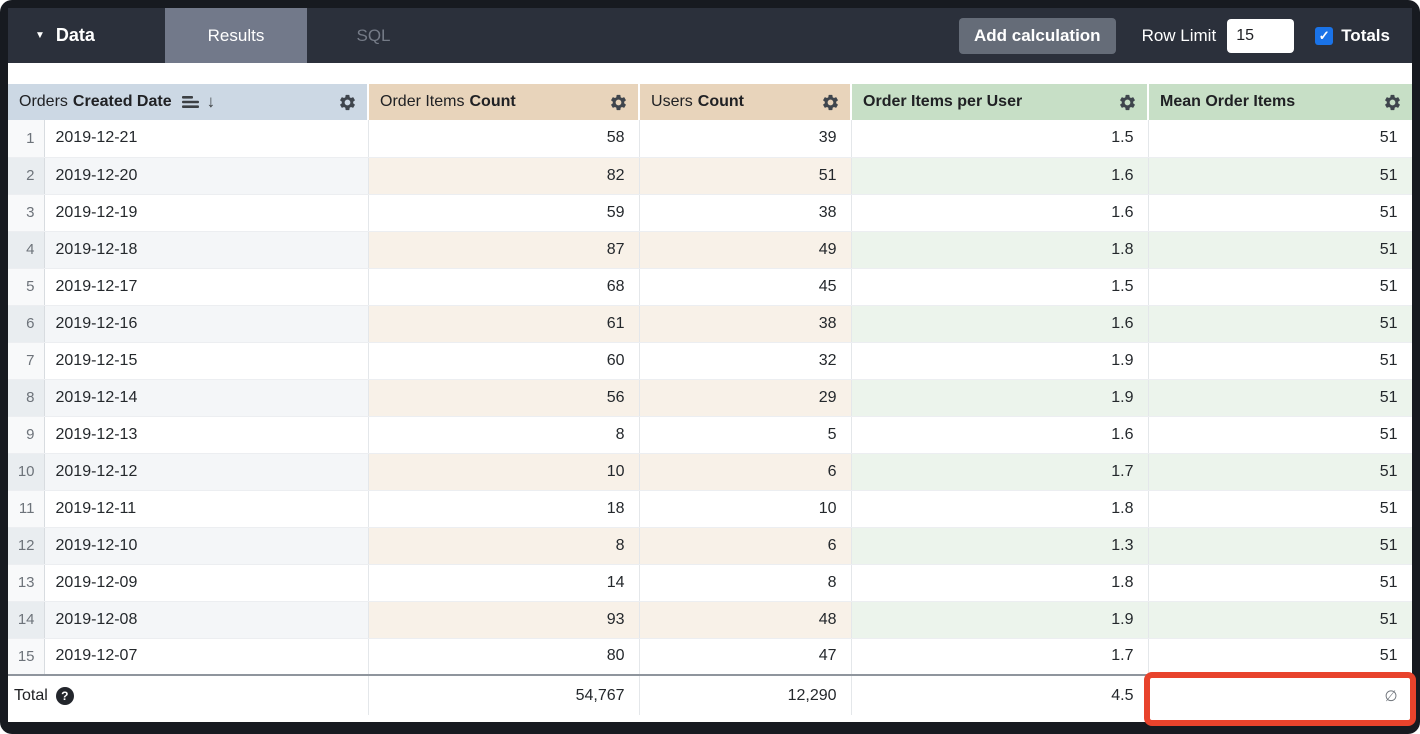 Image resolution: width=1420 pixels, height=734 pixels. What do you see at coordinates (745, 509) in the screenshot?
I see `users-count-cell: 10` at bounding box center [745, 509].